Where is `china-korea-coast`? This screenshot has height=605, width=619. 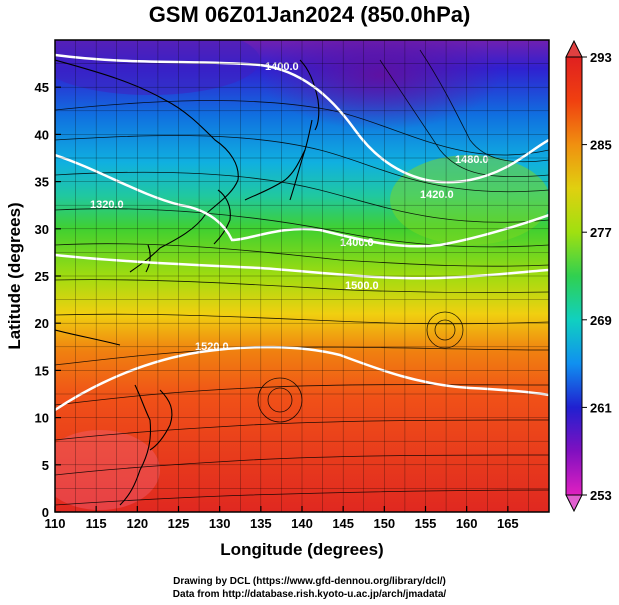 china-korea-coast is located at coordinates (147, 166).